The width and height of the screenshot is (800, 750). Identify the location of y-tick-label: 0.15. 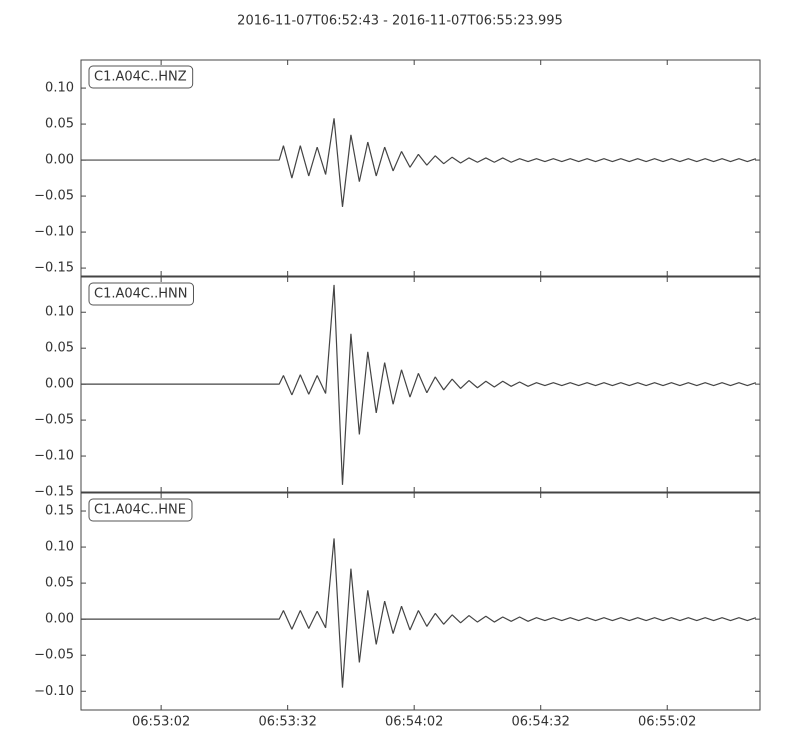
(59, 511).